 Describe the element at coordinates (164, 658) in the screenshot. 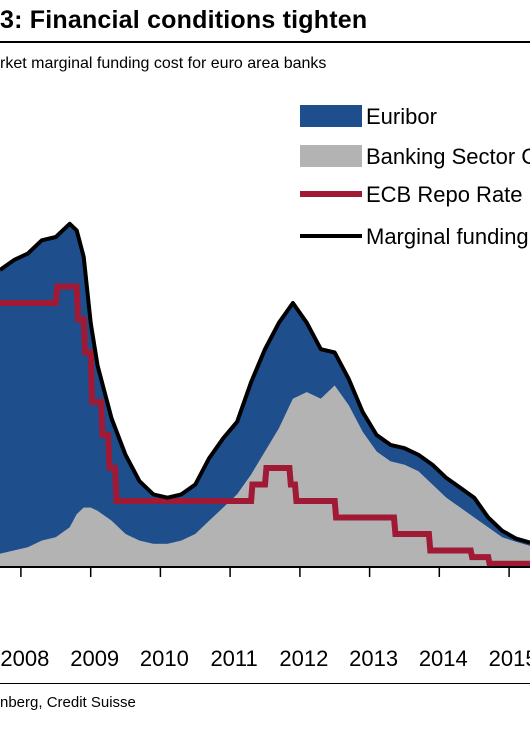

I see `x-tick-label-2010: 2010` at that location.